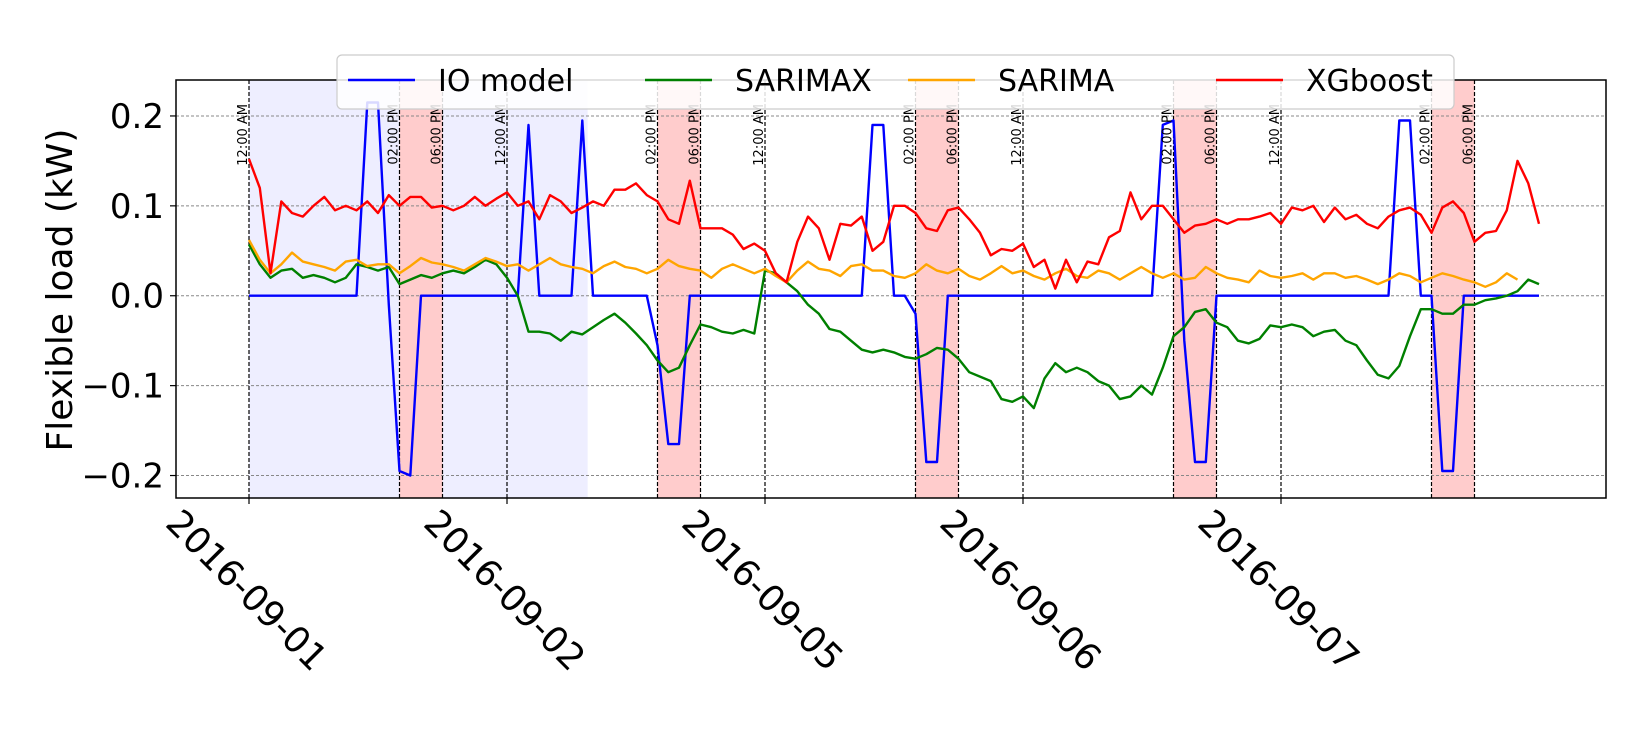 This screenshot has width=1644, height=731. I want to click on series-line-sarima, so click(883, 263).